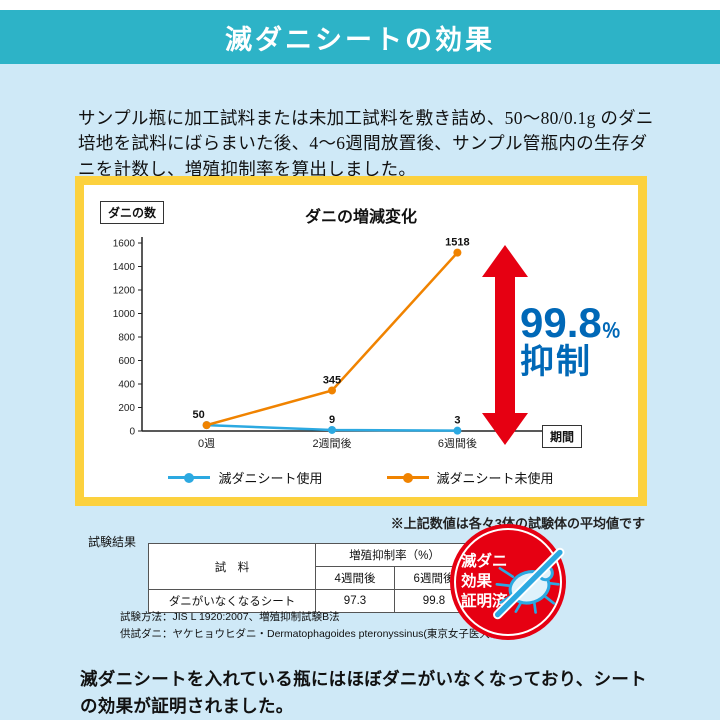 The image size is (720, 720). I want to click on average-note: ※上記数値は各々3体の試験体の平均値です, so click(517, 523).